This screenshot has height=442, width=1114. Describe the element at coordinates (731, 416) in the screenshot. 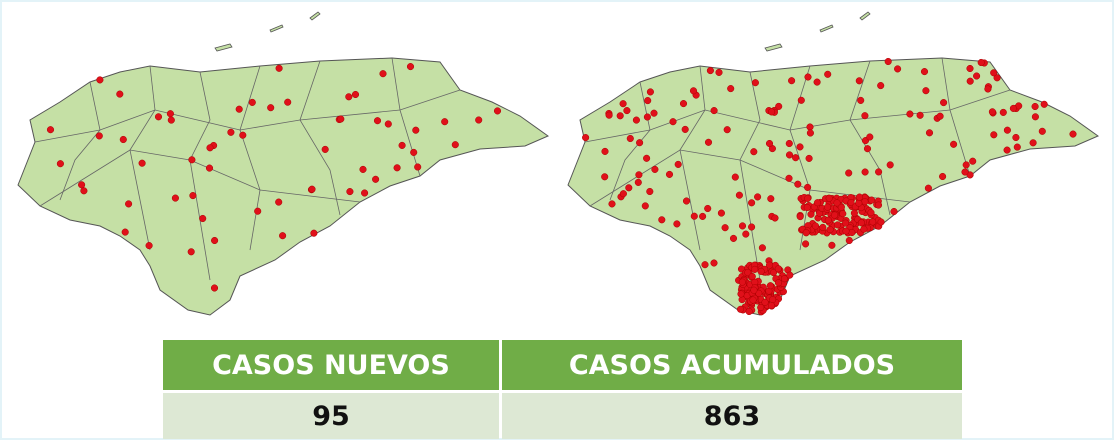

I see `data-cell: 863` at that location.